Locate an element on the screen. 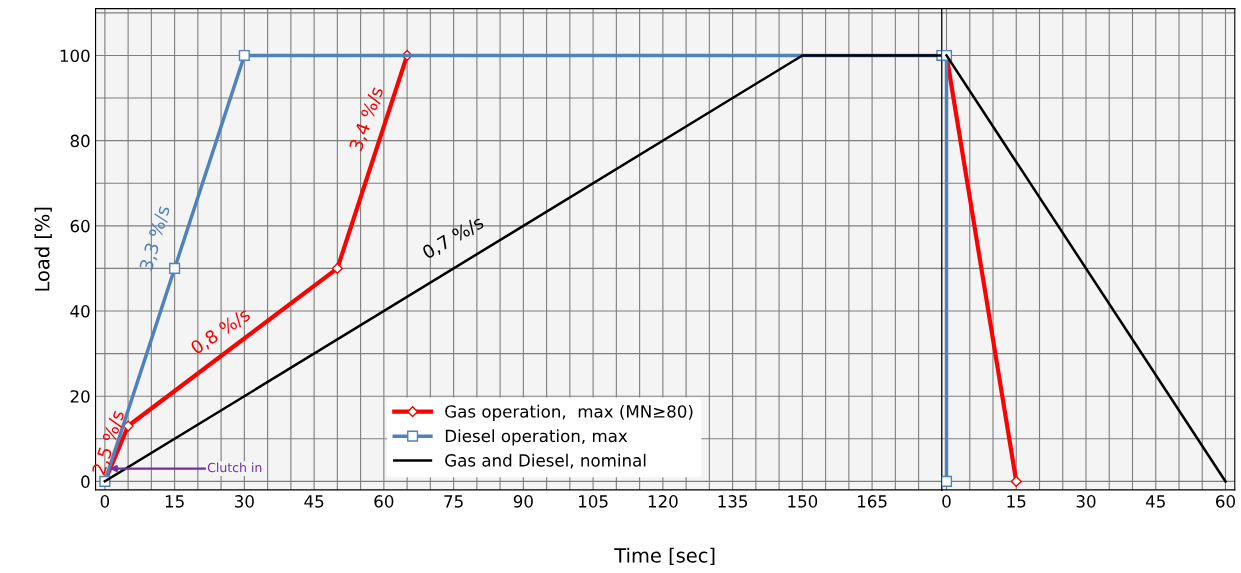 The height and width of the screenshot is (573, 1241). annotation: 3,4 %/s is located at coordinates (367, 118).